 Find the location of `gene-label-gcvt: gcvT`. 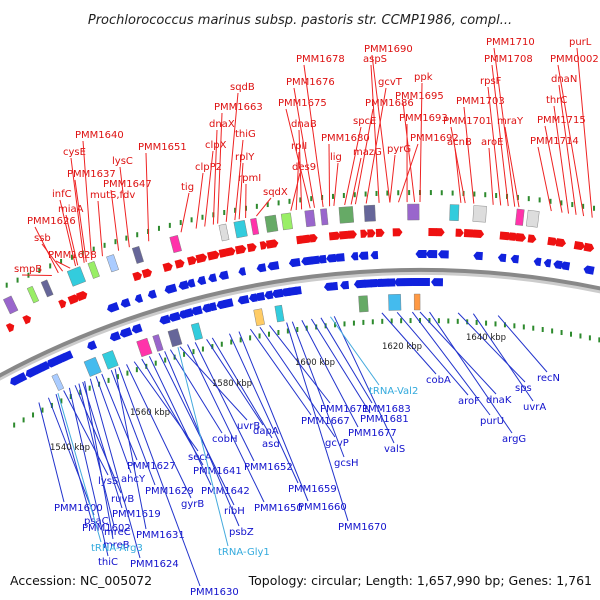

gene-label-gcvt: gcvT is located at coordinates (390, 82).